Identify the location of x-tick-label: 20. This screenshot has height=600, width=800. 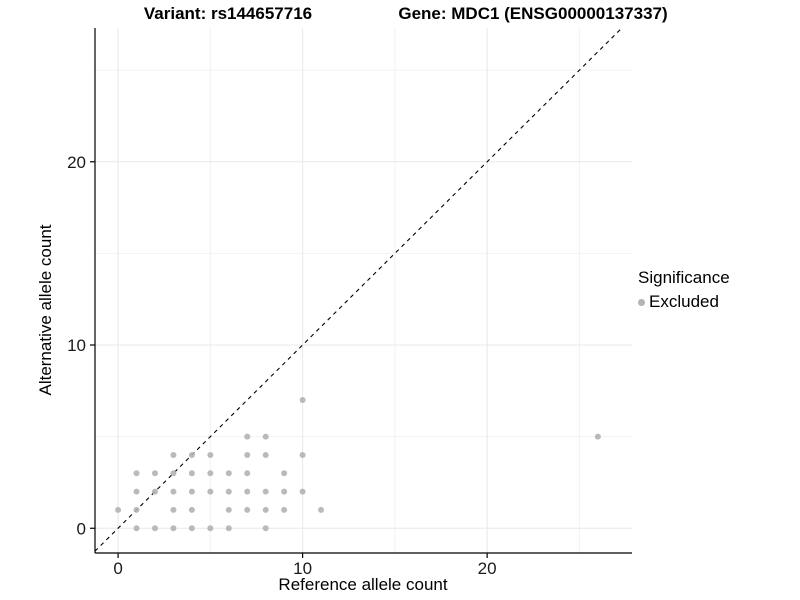
(487, 568).